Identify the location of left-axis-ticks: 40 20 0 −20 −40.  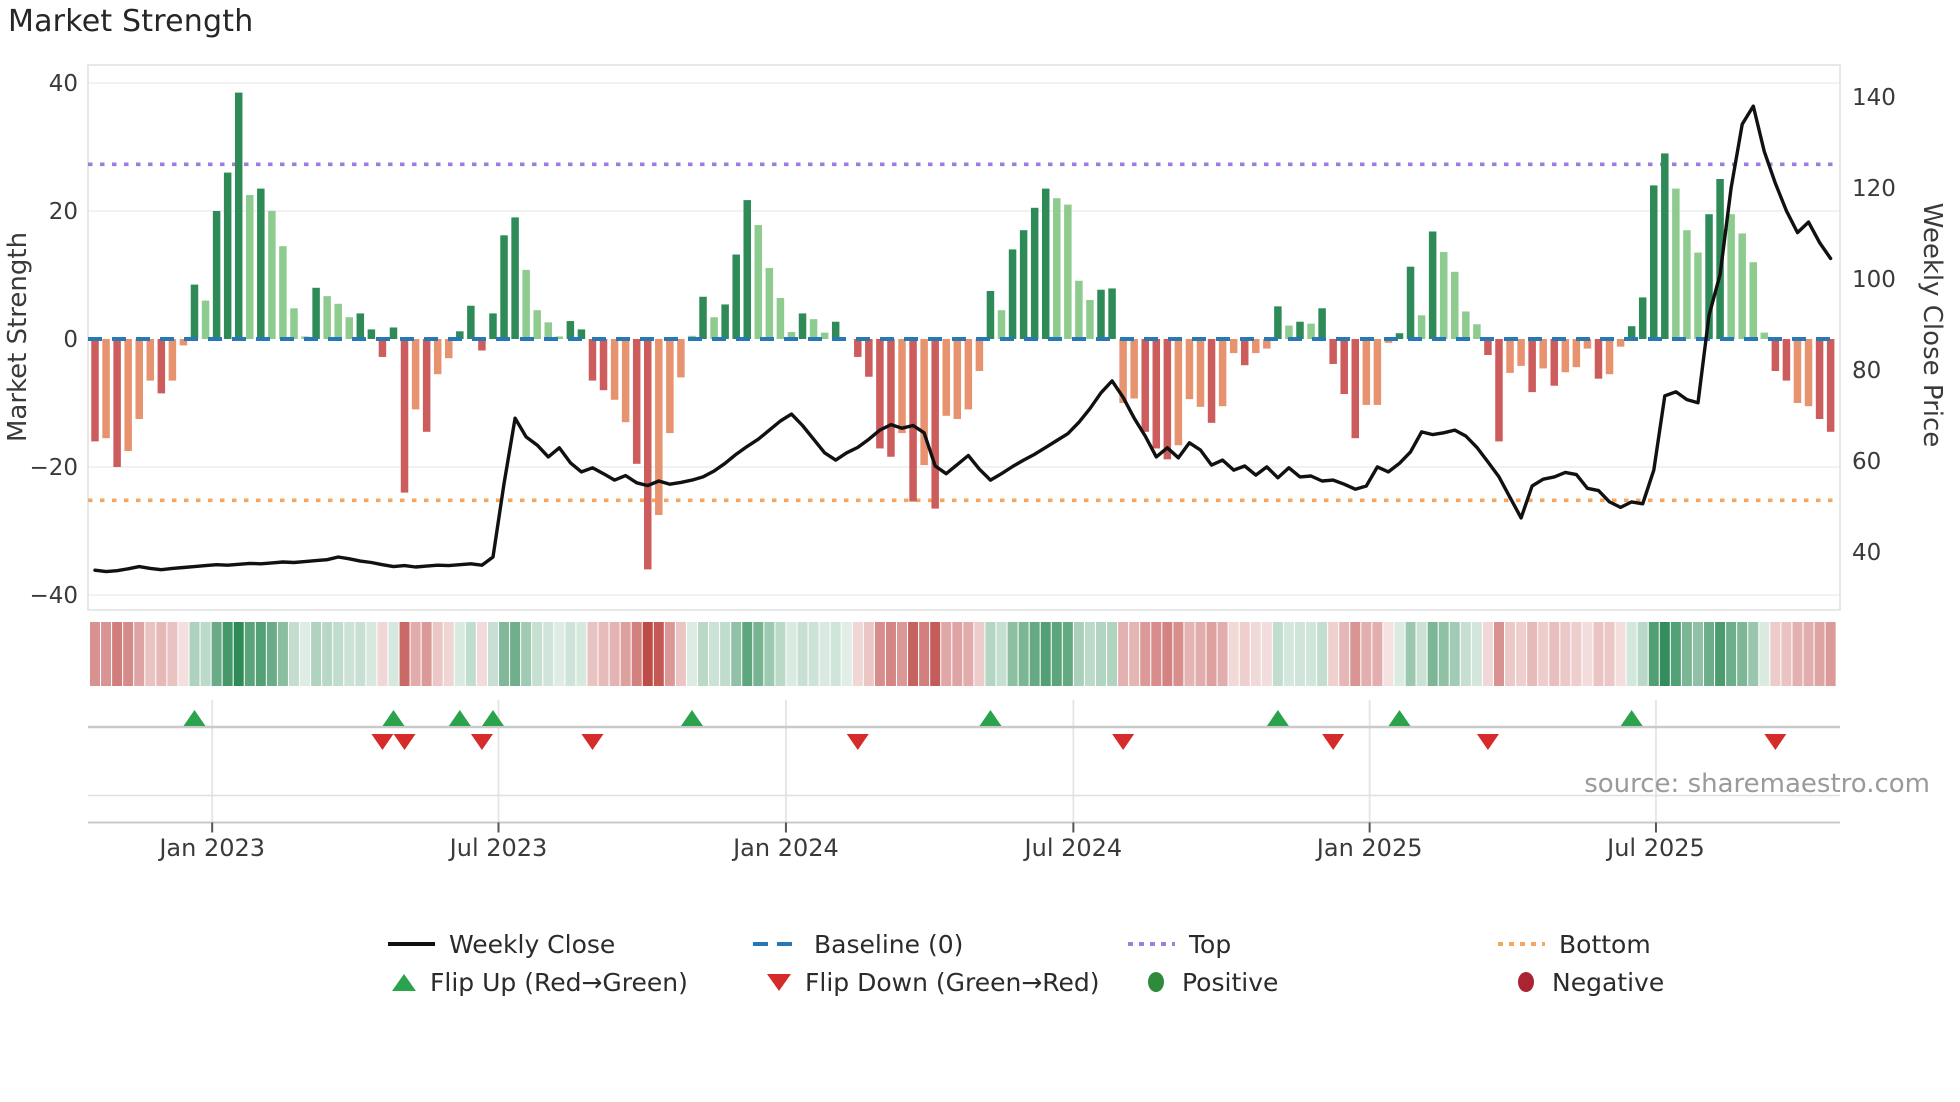
(53, 340).